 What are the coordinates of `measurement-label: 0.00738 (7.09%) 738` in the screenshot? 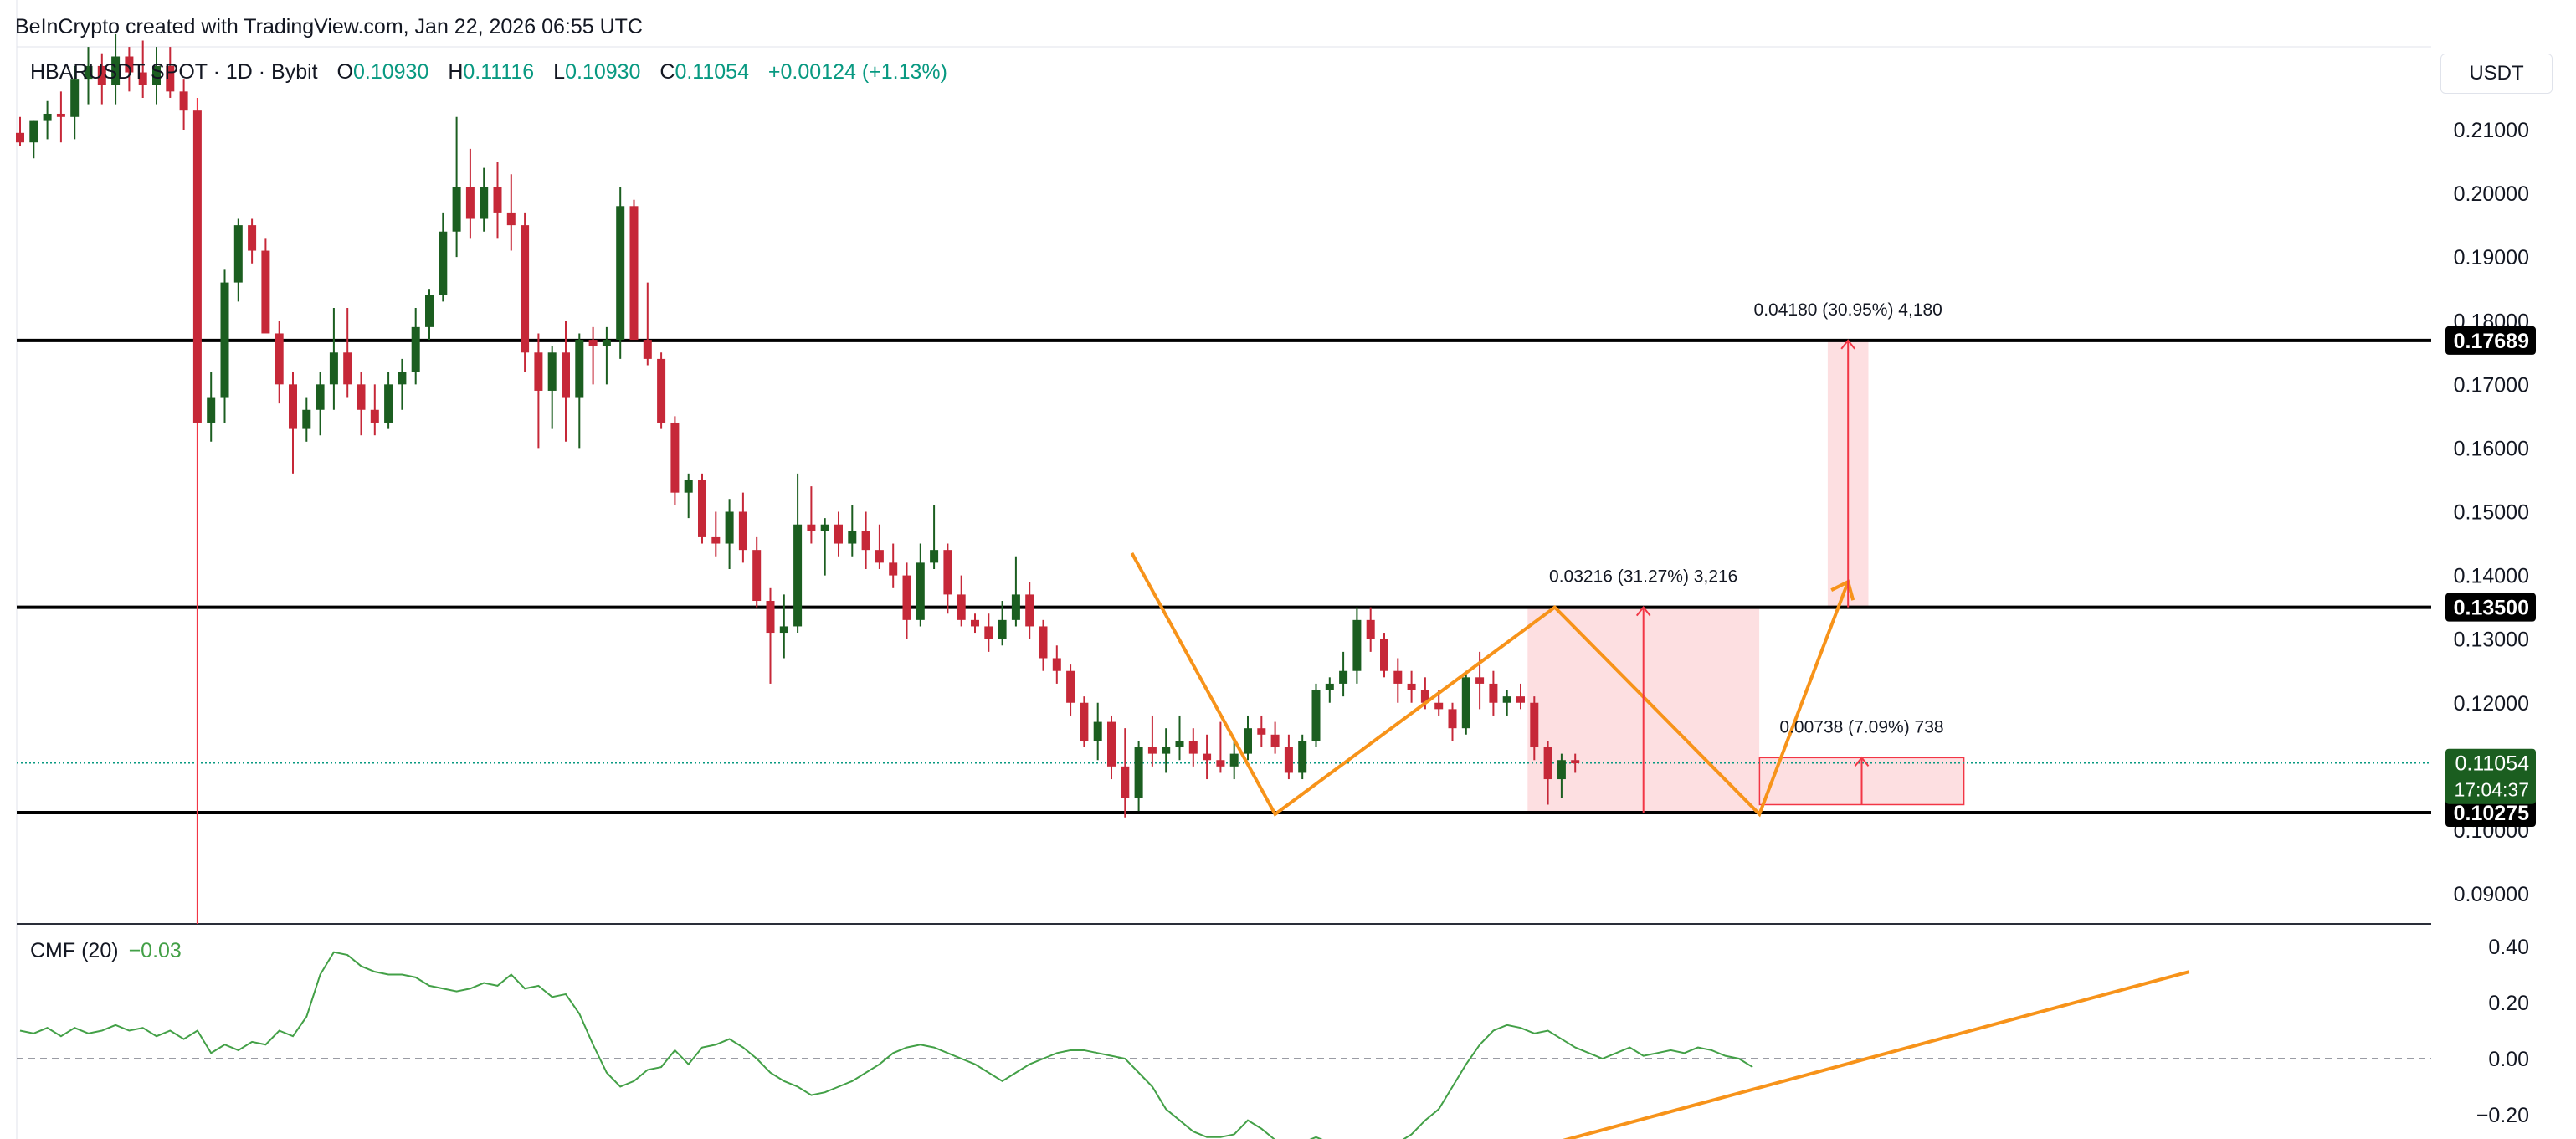 It's located at (1861, 726).